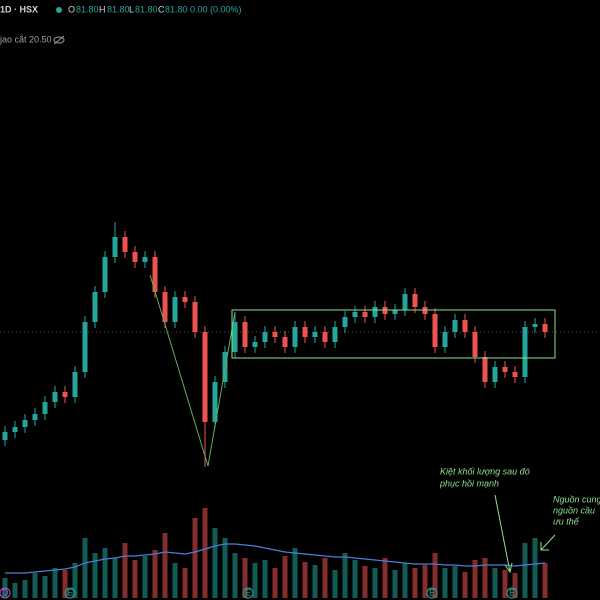 This screenshot has width=600, height=600. I want to click on arrowhead, so click(544, 546).